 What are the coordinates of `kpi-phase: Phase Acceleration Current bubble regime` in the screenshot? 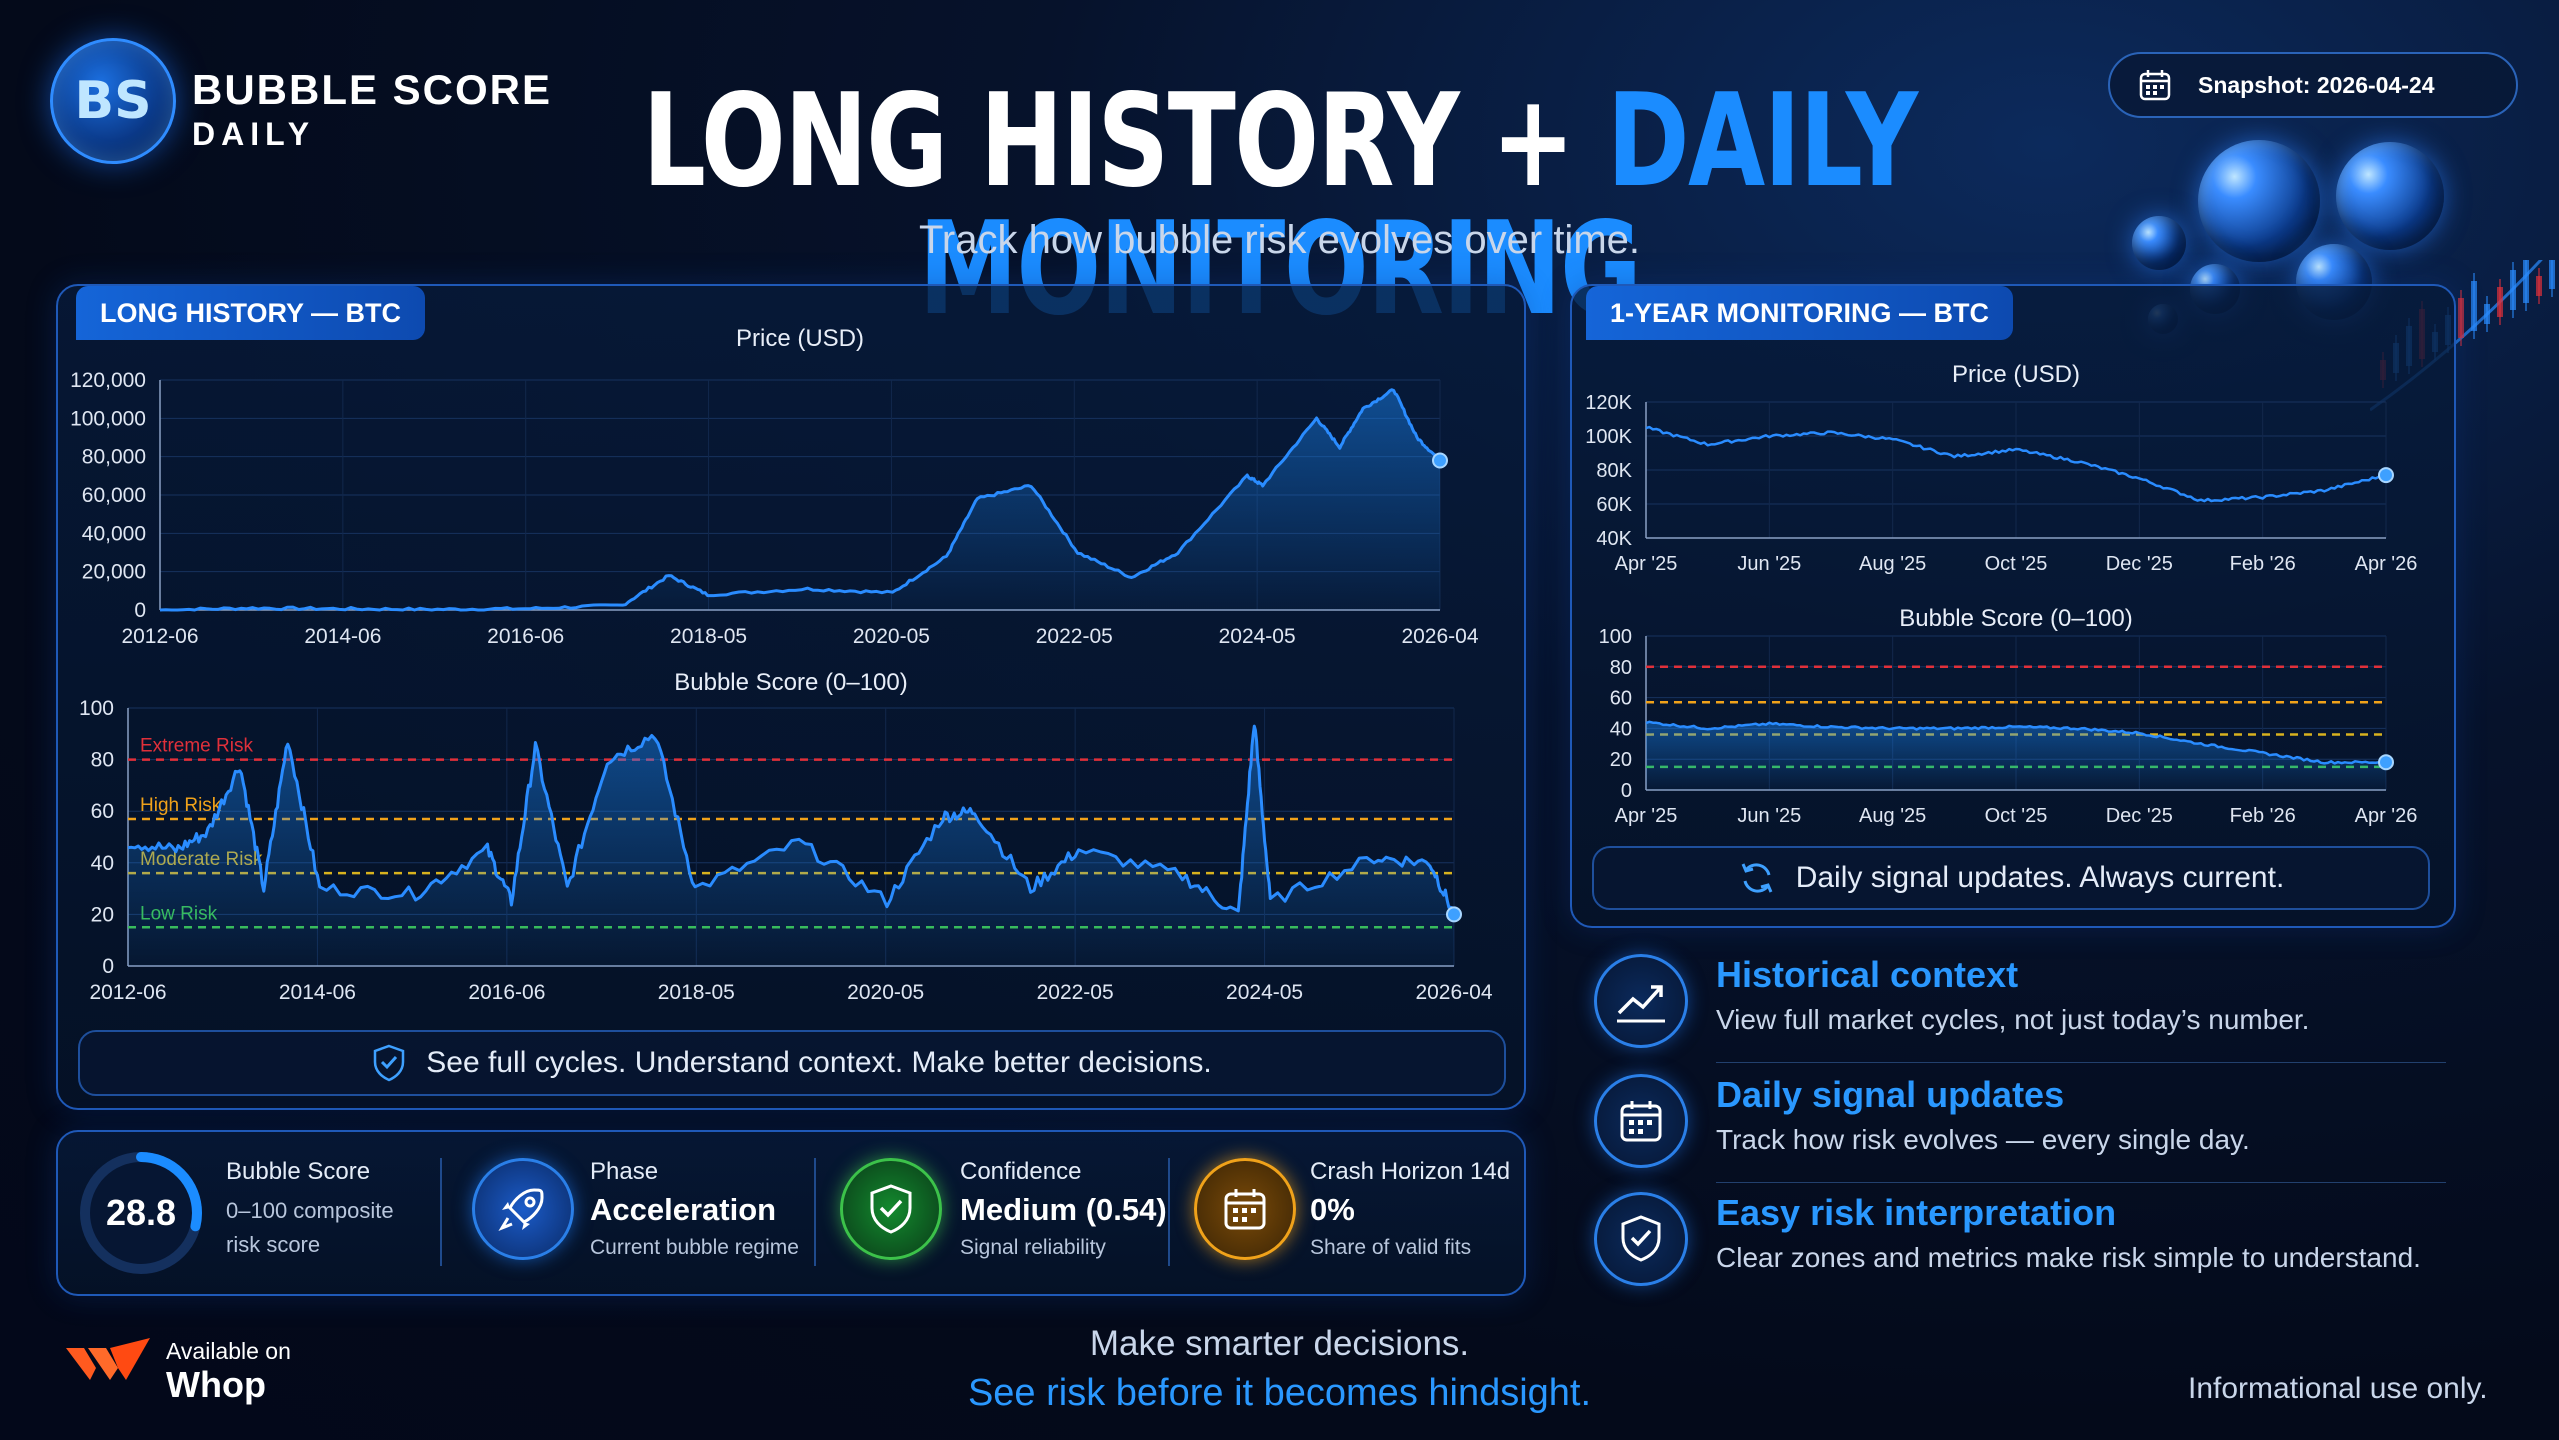 It's located at (694, 1209).